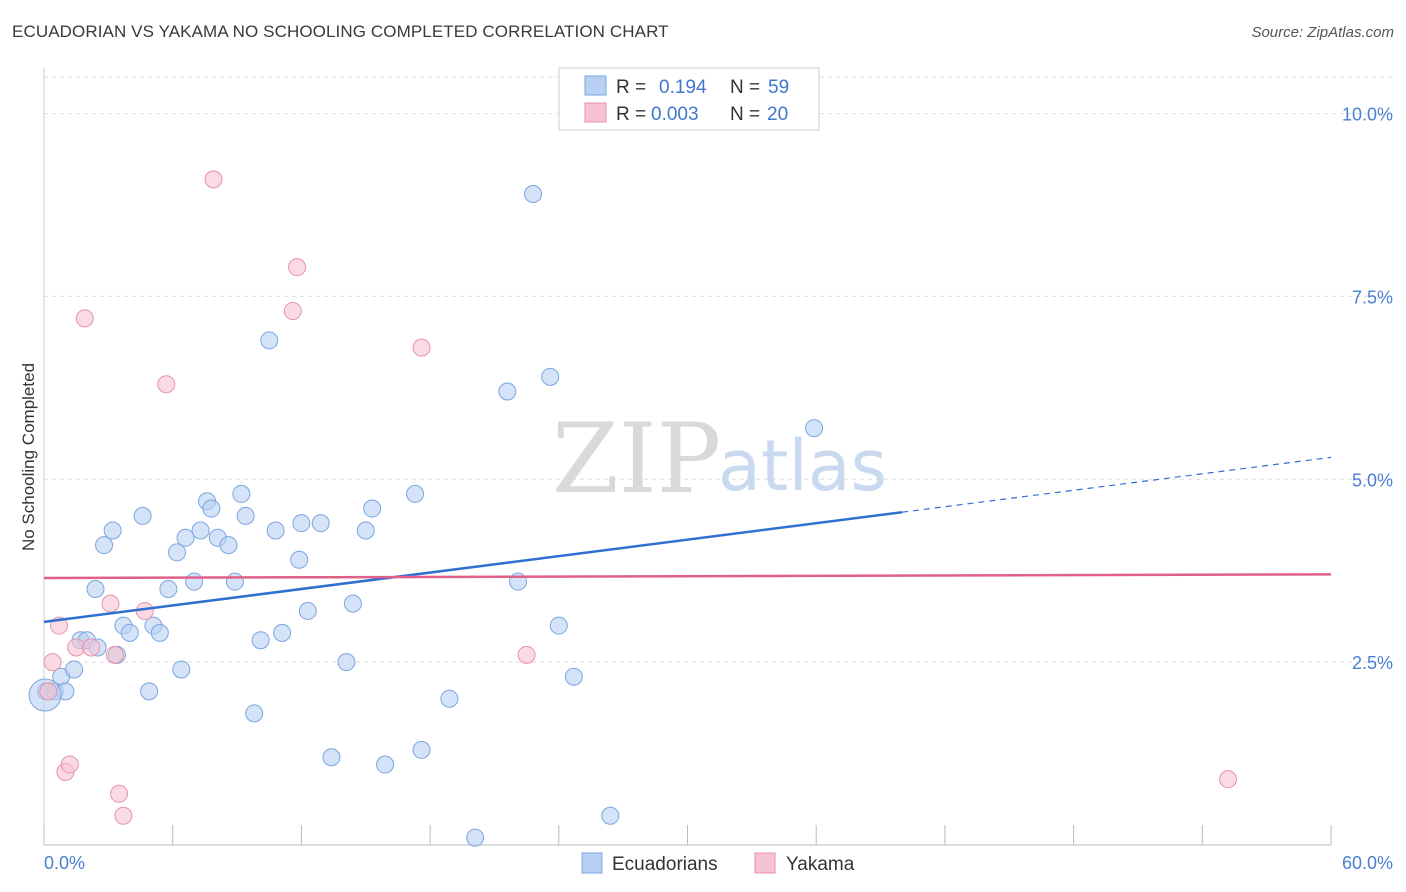  What do you see at coordinates (777, 114) in the screenshot?
I see `legend-n-value-2: 20` at bounding box center [777, 114].